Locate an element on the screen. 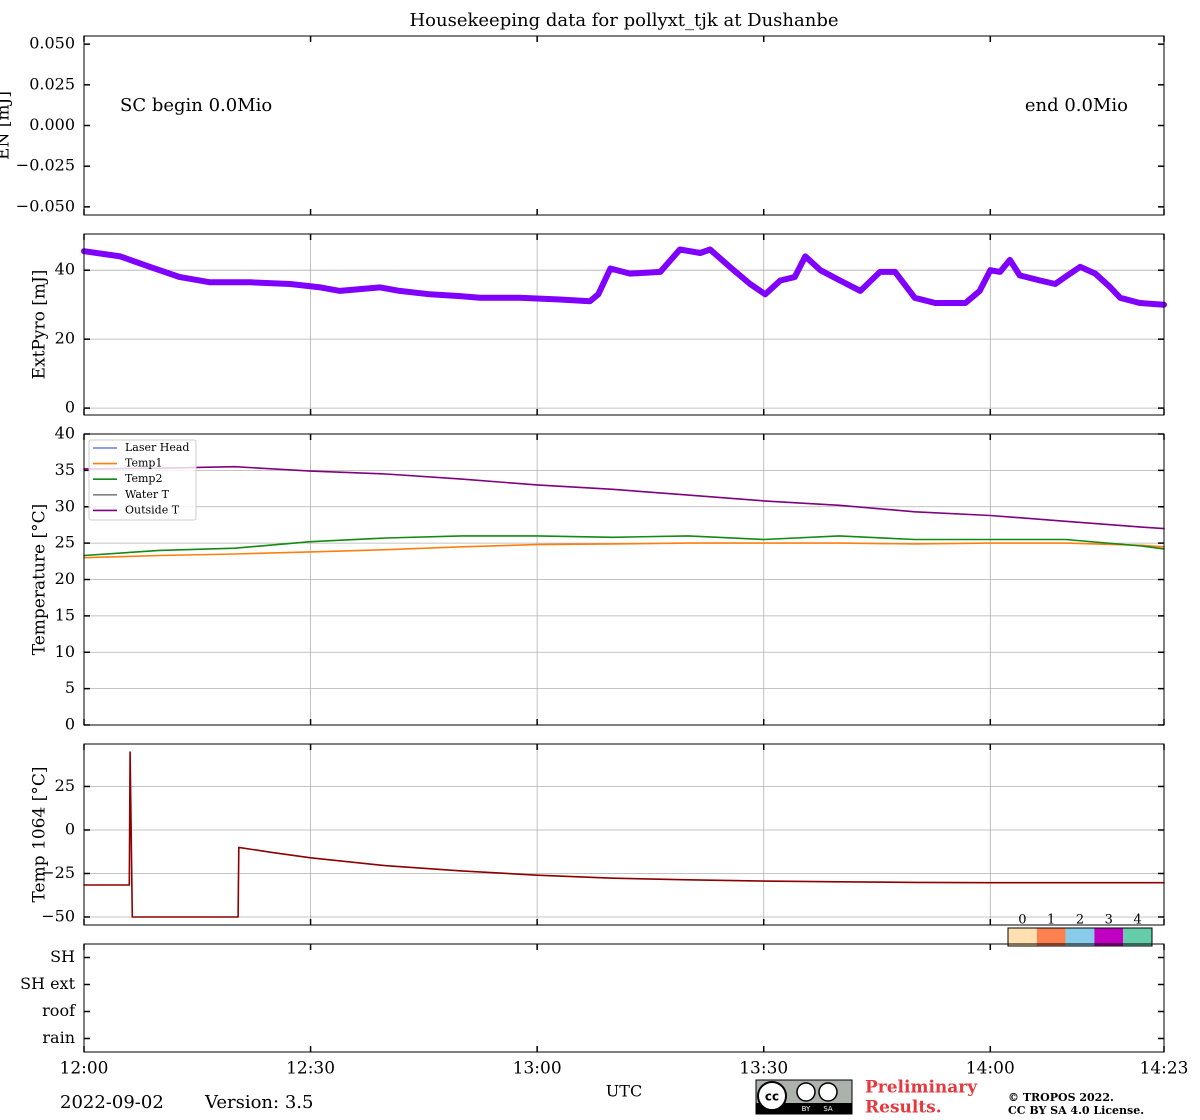 The height and width of the screenshot is (1120, 1200). y-axis-label: Temp 1064 [°C] is located at coordinates (40, 835).